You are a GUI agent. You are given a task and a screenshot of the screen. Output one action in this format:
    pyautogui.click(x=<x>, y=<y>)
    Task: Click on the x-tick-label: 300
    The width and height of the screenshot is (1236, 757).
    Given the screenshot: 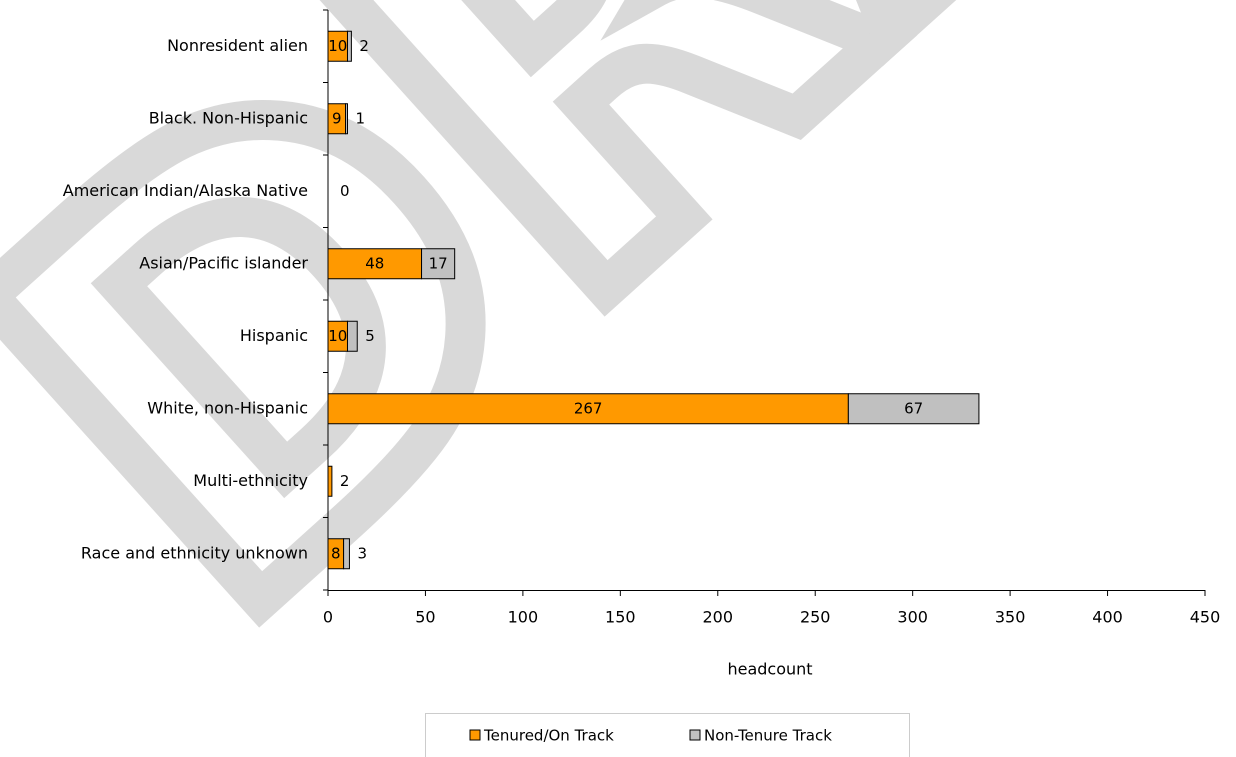 What is the action you would take?
    pyautogui.click(x=912, y=617)
    